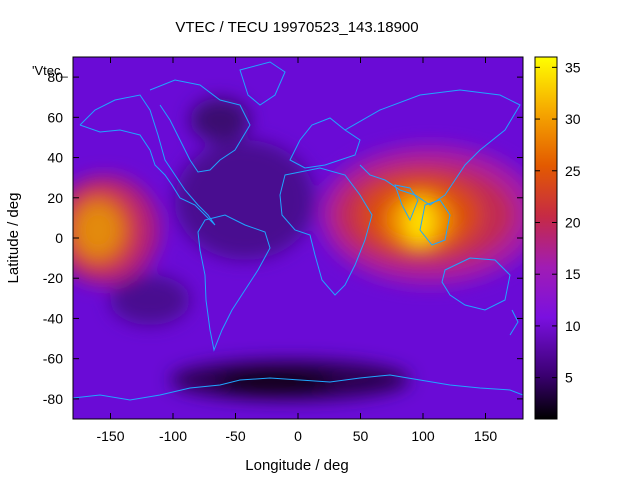 This screenshot has height=480, width=640. Describe the element at coordinates (569, 378) in the screenshot. I see `colorbar-tick-label: 5` at that location.